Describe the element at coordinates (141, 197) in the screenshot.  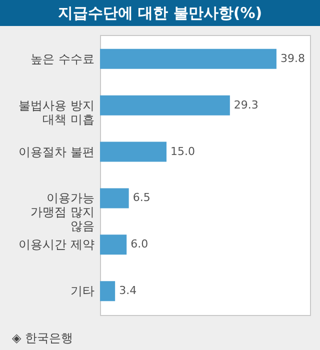
I see `data-label: 6.5` at that location.